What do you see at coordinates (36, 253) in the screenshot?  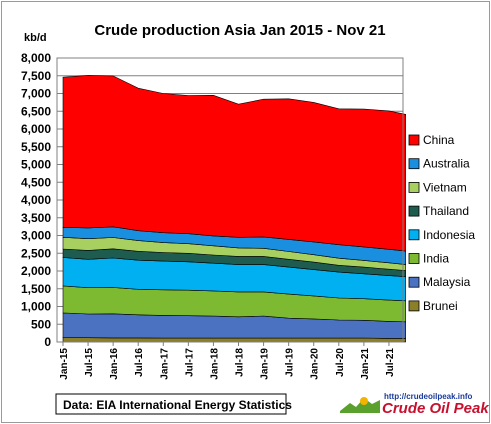 I see `y-tick-label: 2,500` at bounding box center [36, 253].